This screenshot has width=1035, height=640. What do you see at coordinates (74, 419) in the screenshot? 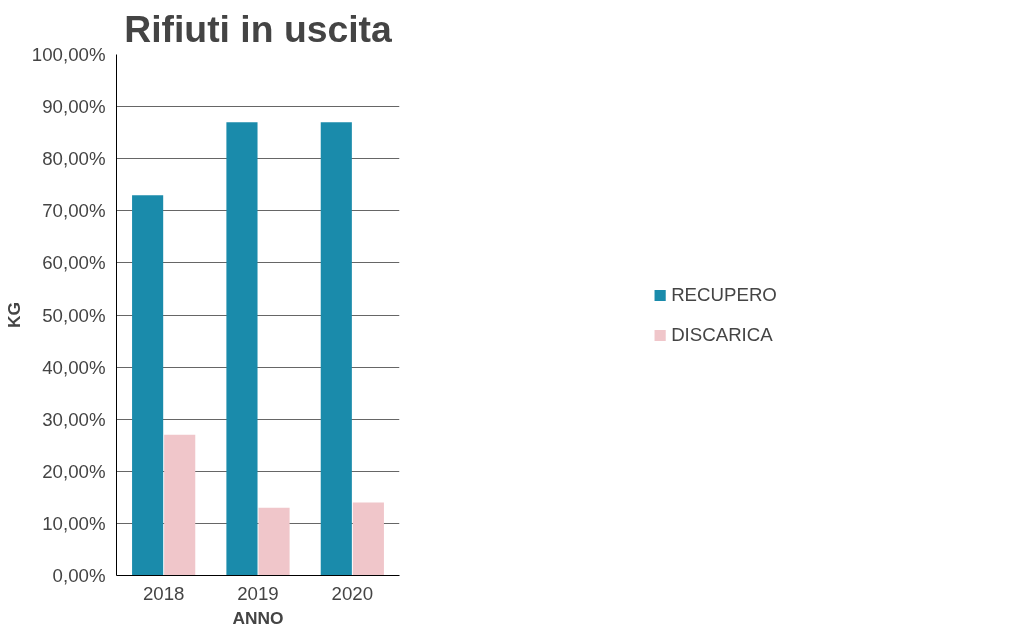
I see `y-tick-label: 30,00%` at bounding box center [74, 419].